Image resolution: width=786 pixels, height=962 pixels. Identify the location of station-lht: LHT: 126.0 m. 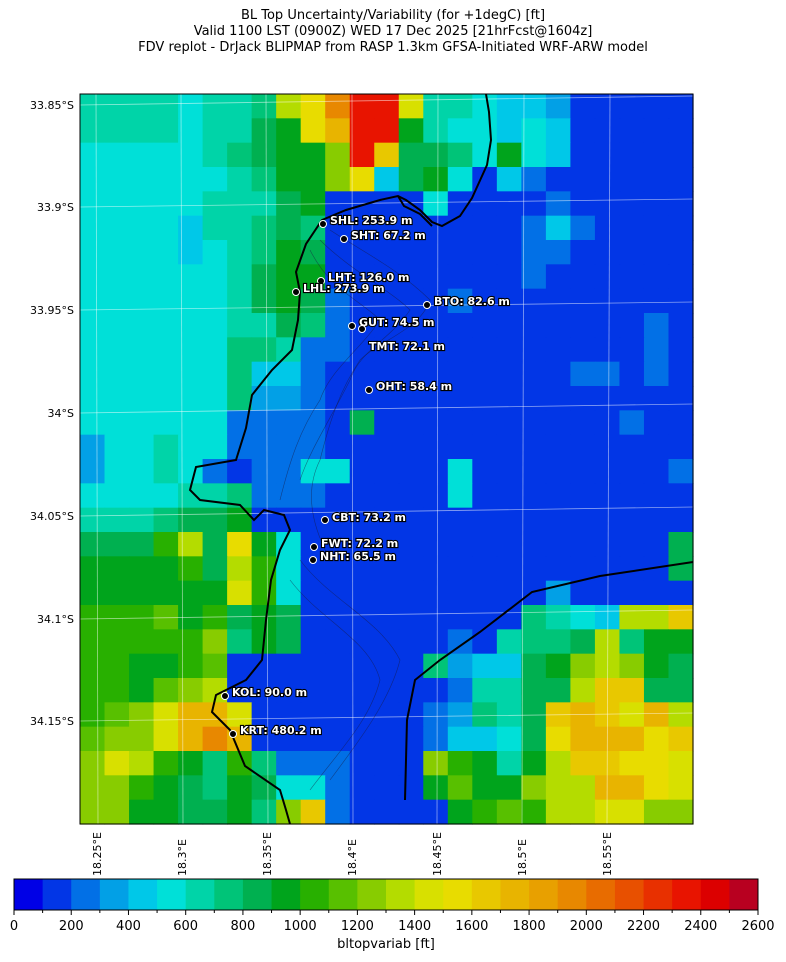
(364, 277).